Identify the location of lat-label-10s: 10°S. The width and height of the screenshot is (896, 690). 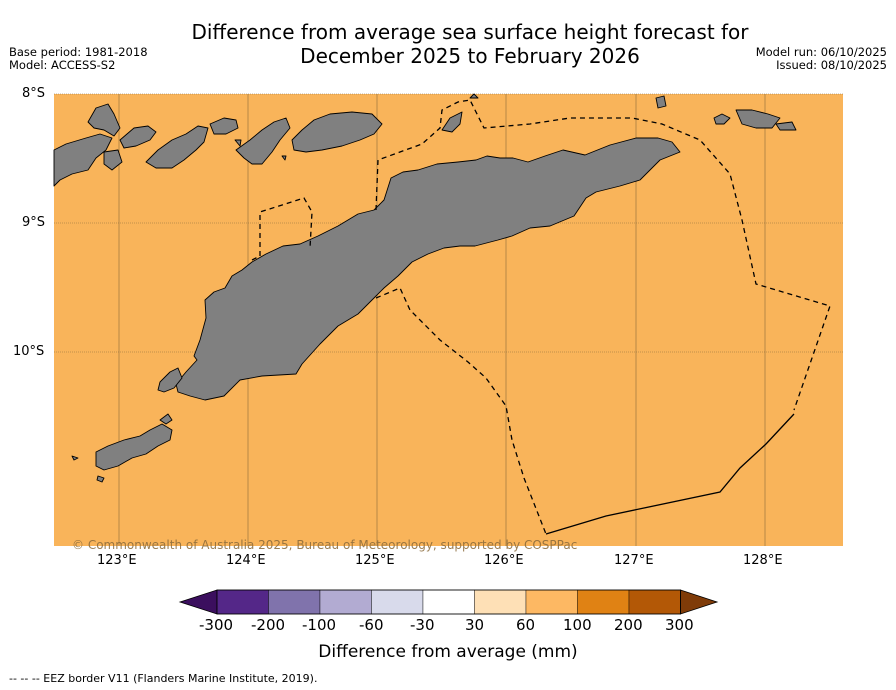
(29, 351).